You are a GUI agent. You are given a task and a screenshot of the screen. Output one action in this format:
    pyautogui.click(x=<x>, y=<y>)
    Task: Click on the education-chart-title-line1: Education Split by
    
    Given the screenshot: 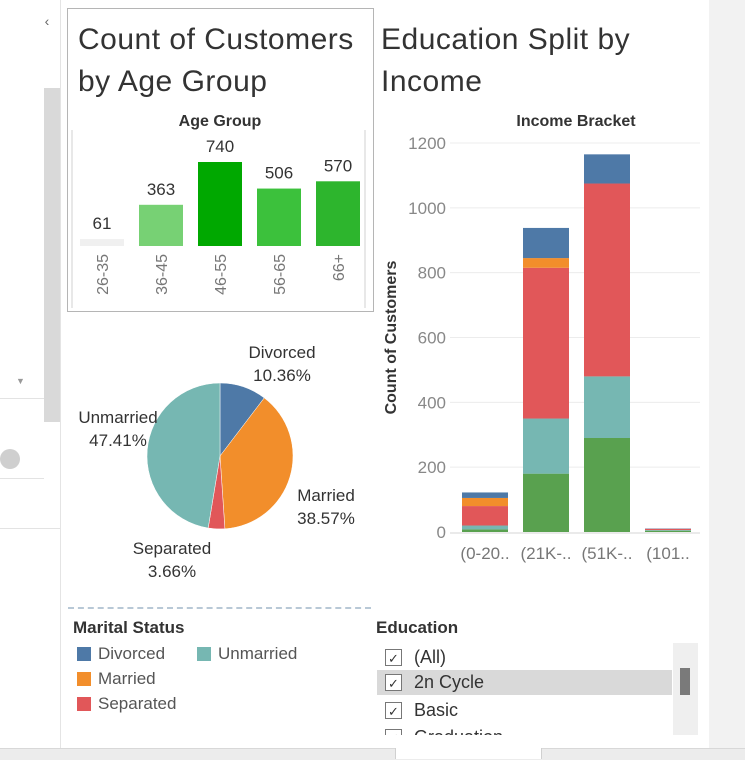 What is the action you would take?
    pyautogui.click(x=541, y=40)
    